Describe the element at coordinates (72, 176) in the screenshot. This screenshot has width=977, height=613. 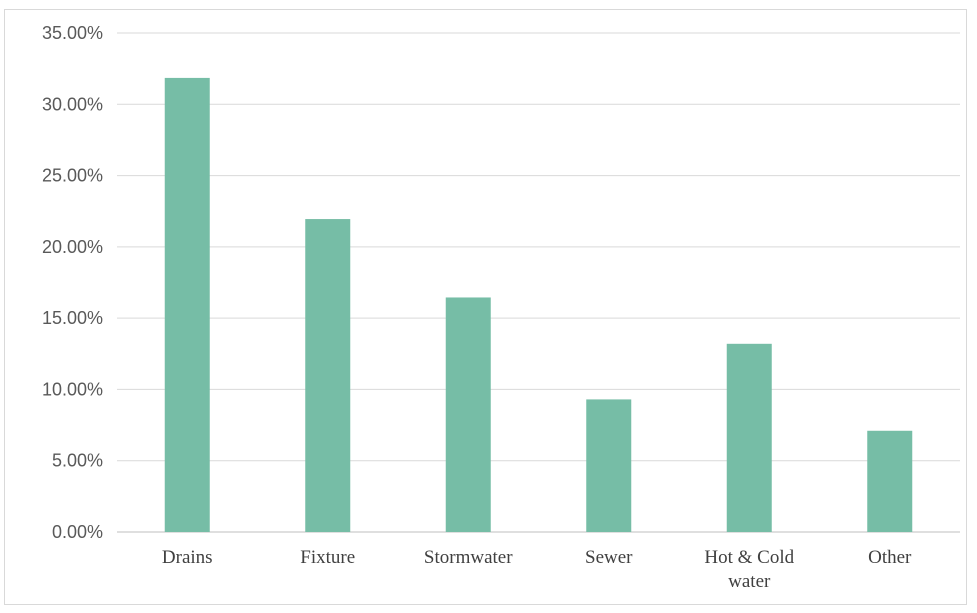
I see `y-tick-label: 25.00%` at that location.